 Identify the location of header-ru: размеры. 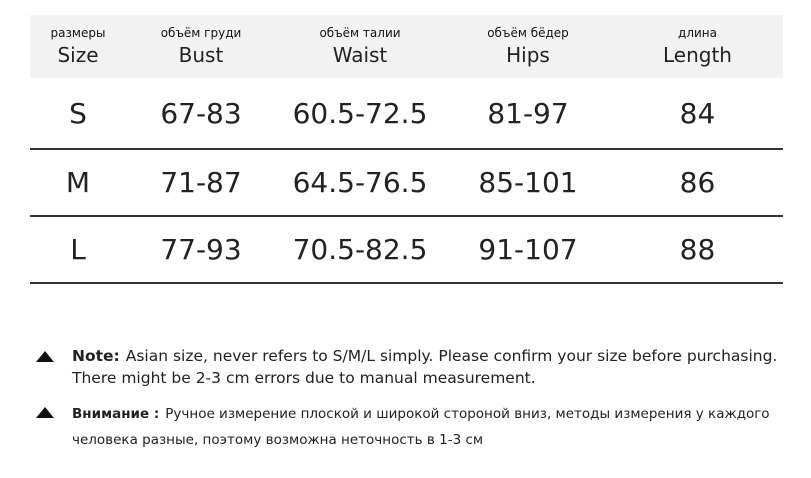
(78, 32).